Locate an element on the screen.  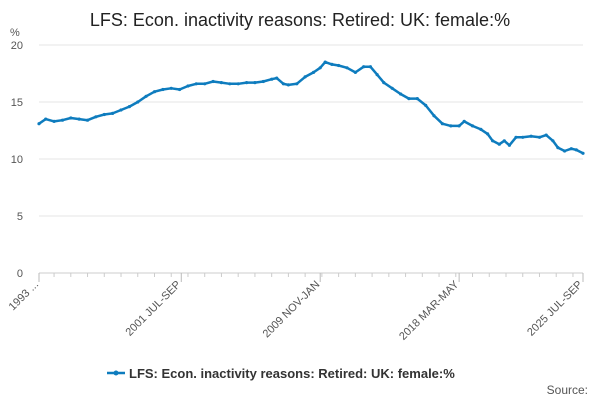
x-tick-label: 2025 JUL-SEP is located at coordinates (555, 309).